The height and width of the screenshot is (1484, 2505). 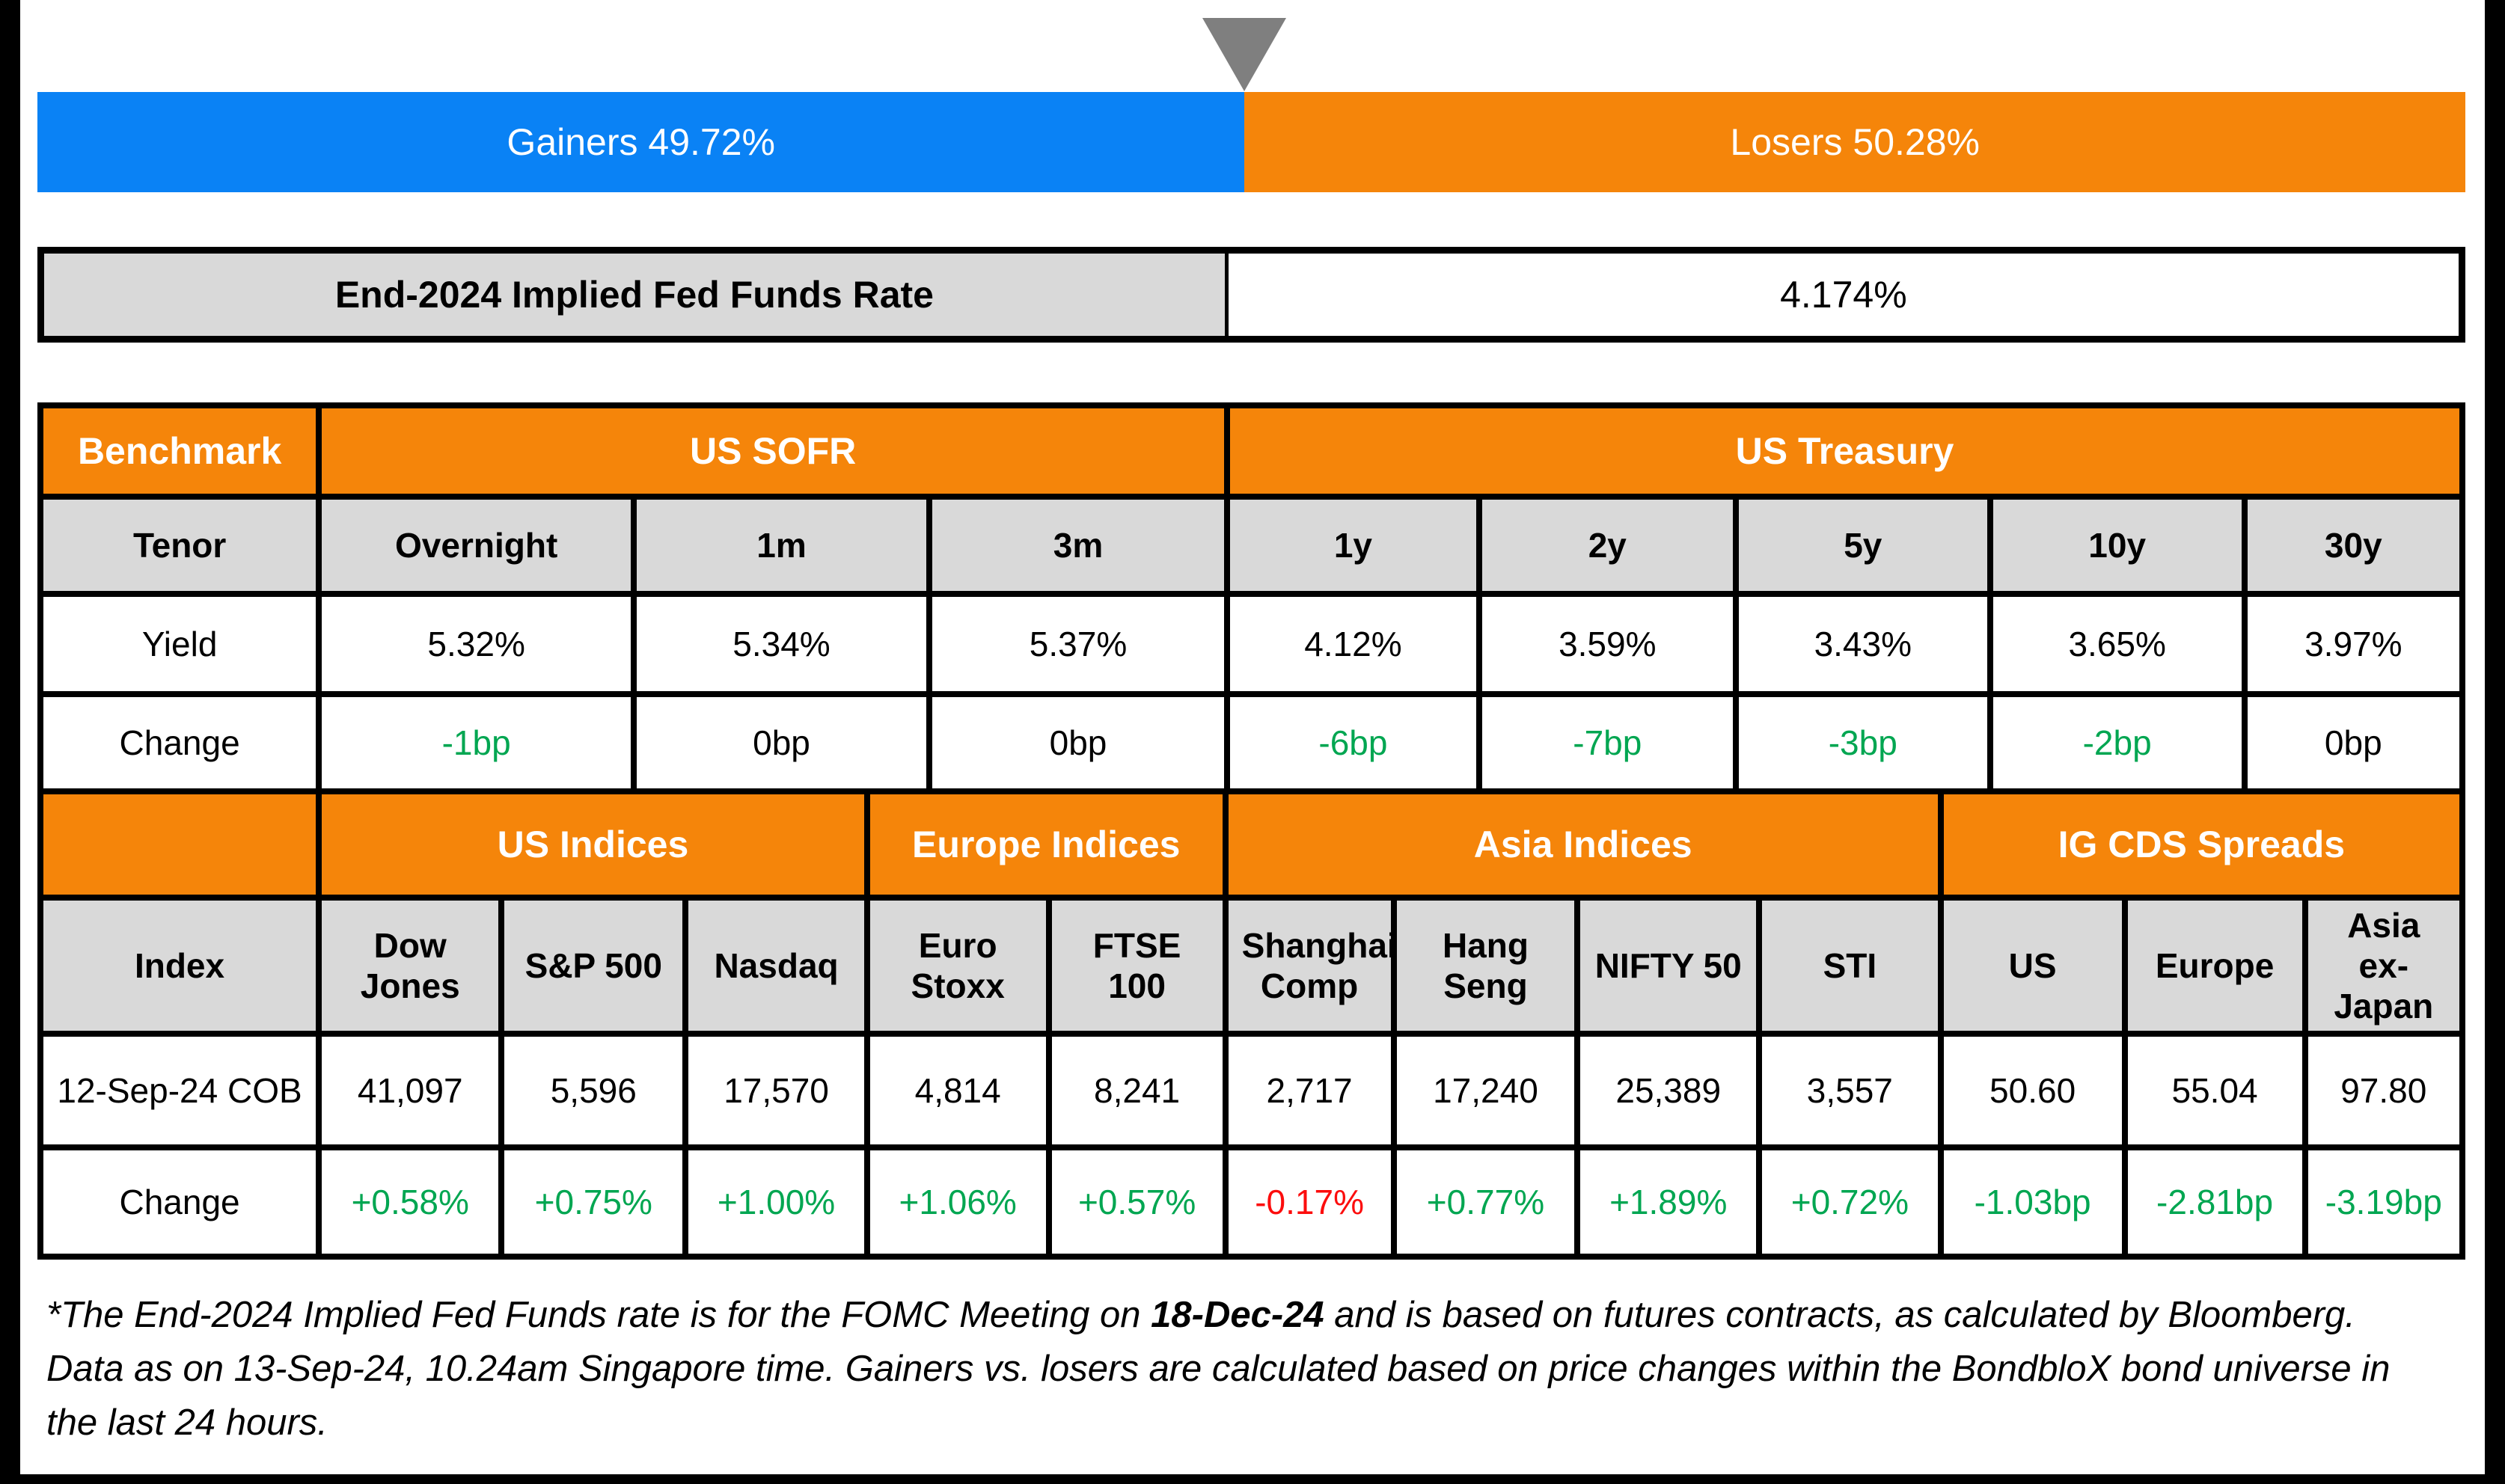 I want to click on close-value-cell: 55.04, so click(x=2214, y=1090).